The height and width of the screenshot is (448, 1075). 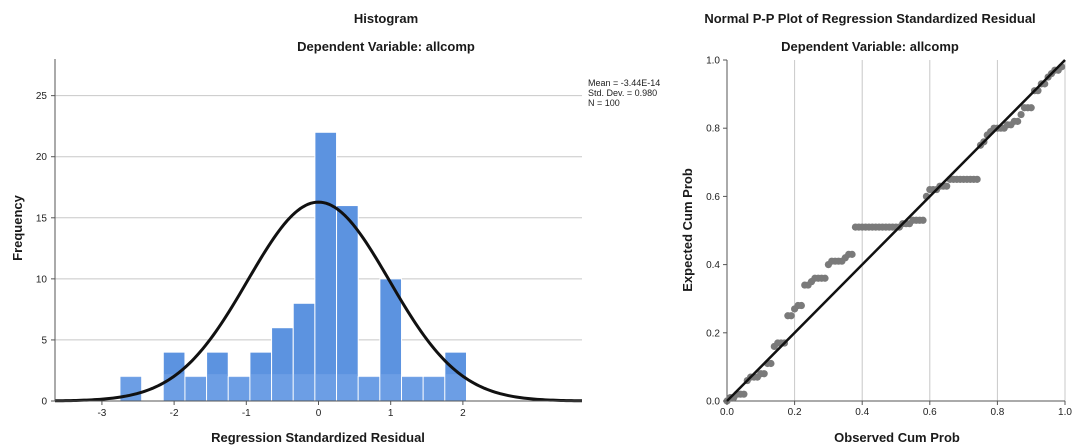 I want to click on histogram-y-tick-label: 5, so click(x=44, y=340).